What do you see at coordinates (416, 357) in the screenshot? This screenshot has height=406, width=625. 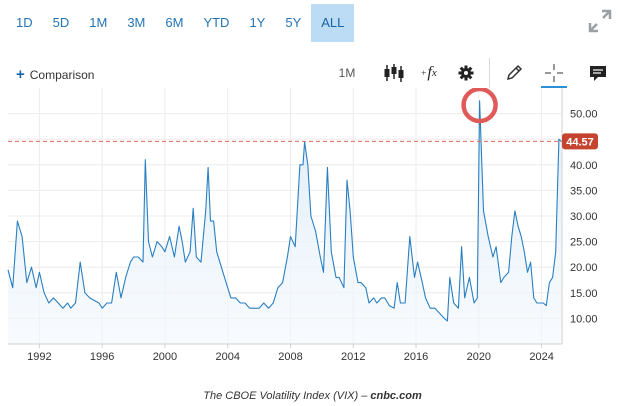 I see `x-tick-label: 2016` at bounding box center [416, 357].